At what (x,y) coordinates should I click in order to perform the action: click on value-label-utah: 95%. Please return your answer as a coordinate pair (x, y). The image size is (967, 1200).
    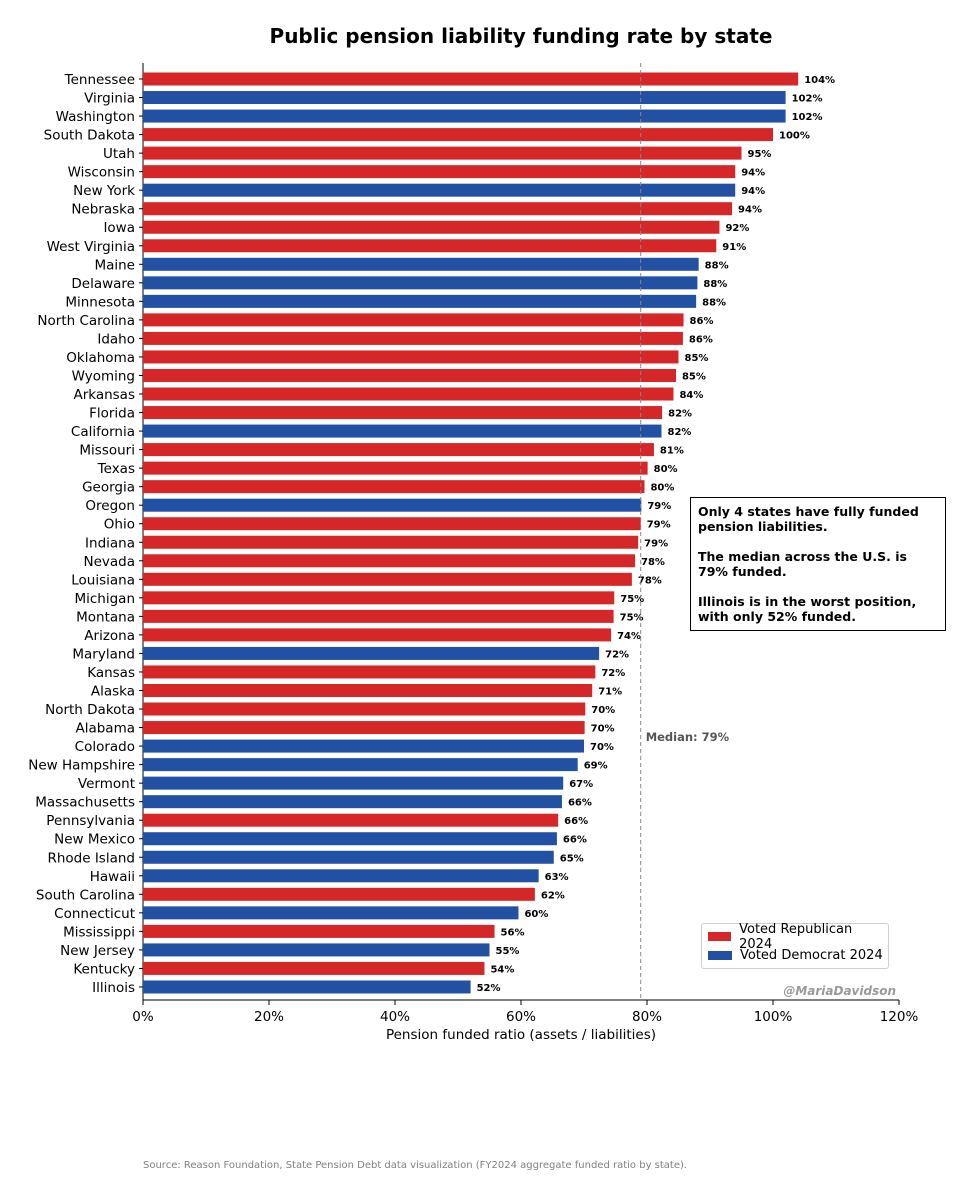
    Looking at the image, I should click on (760, 154).